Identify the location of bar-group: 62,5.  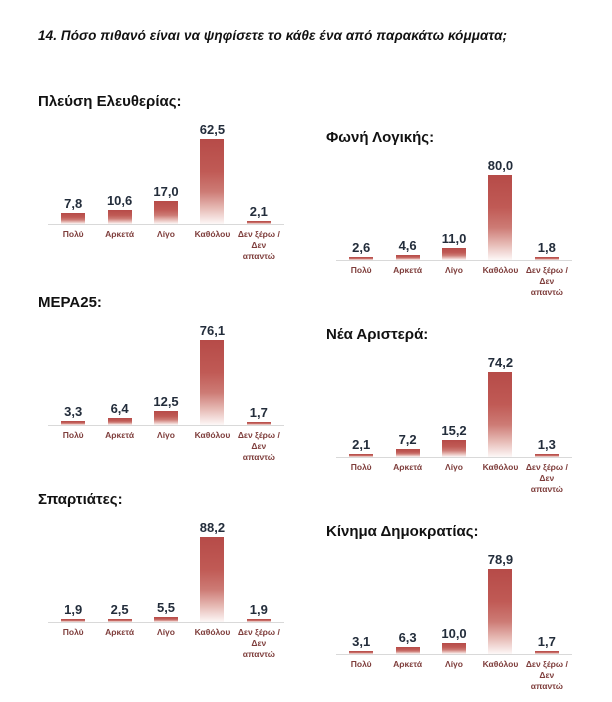
(212, 173).